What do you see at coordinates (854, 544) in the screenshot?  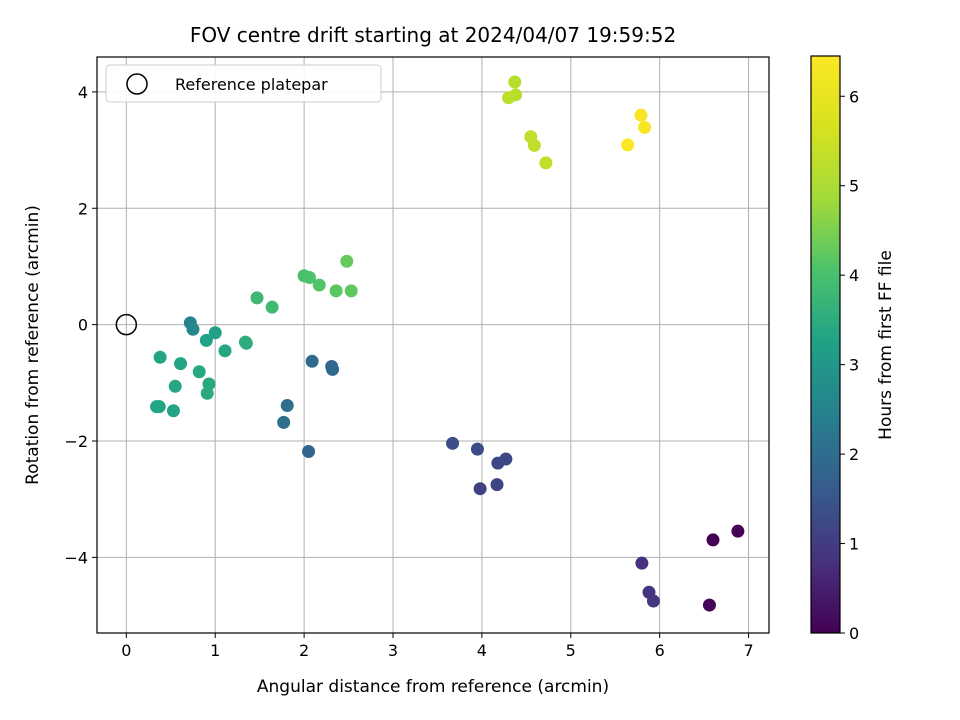 I see `colorbar-tick-label: 1` at bounding box center [854, 544].